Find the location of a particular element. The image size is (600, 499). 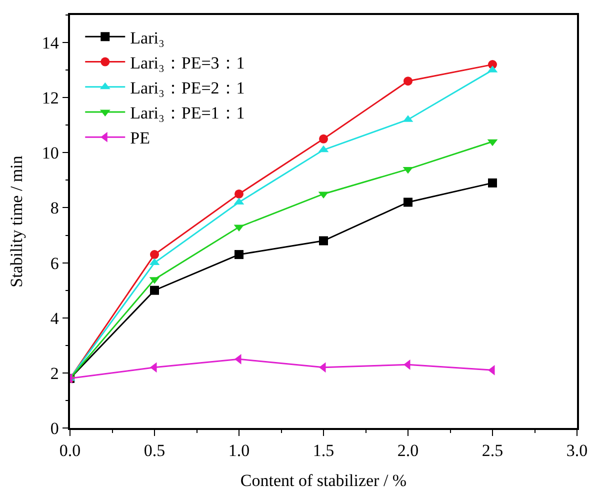

y-axis-title: Stability time / min is located at coordinates (16, 221).